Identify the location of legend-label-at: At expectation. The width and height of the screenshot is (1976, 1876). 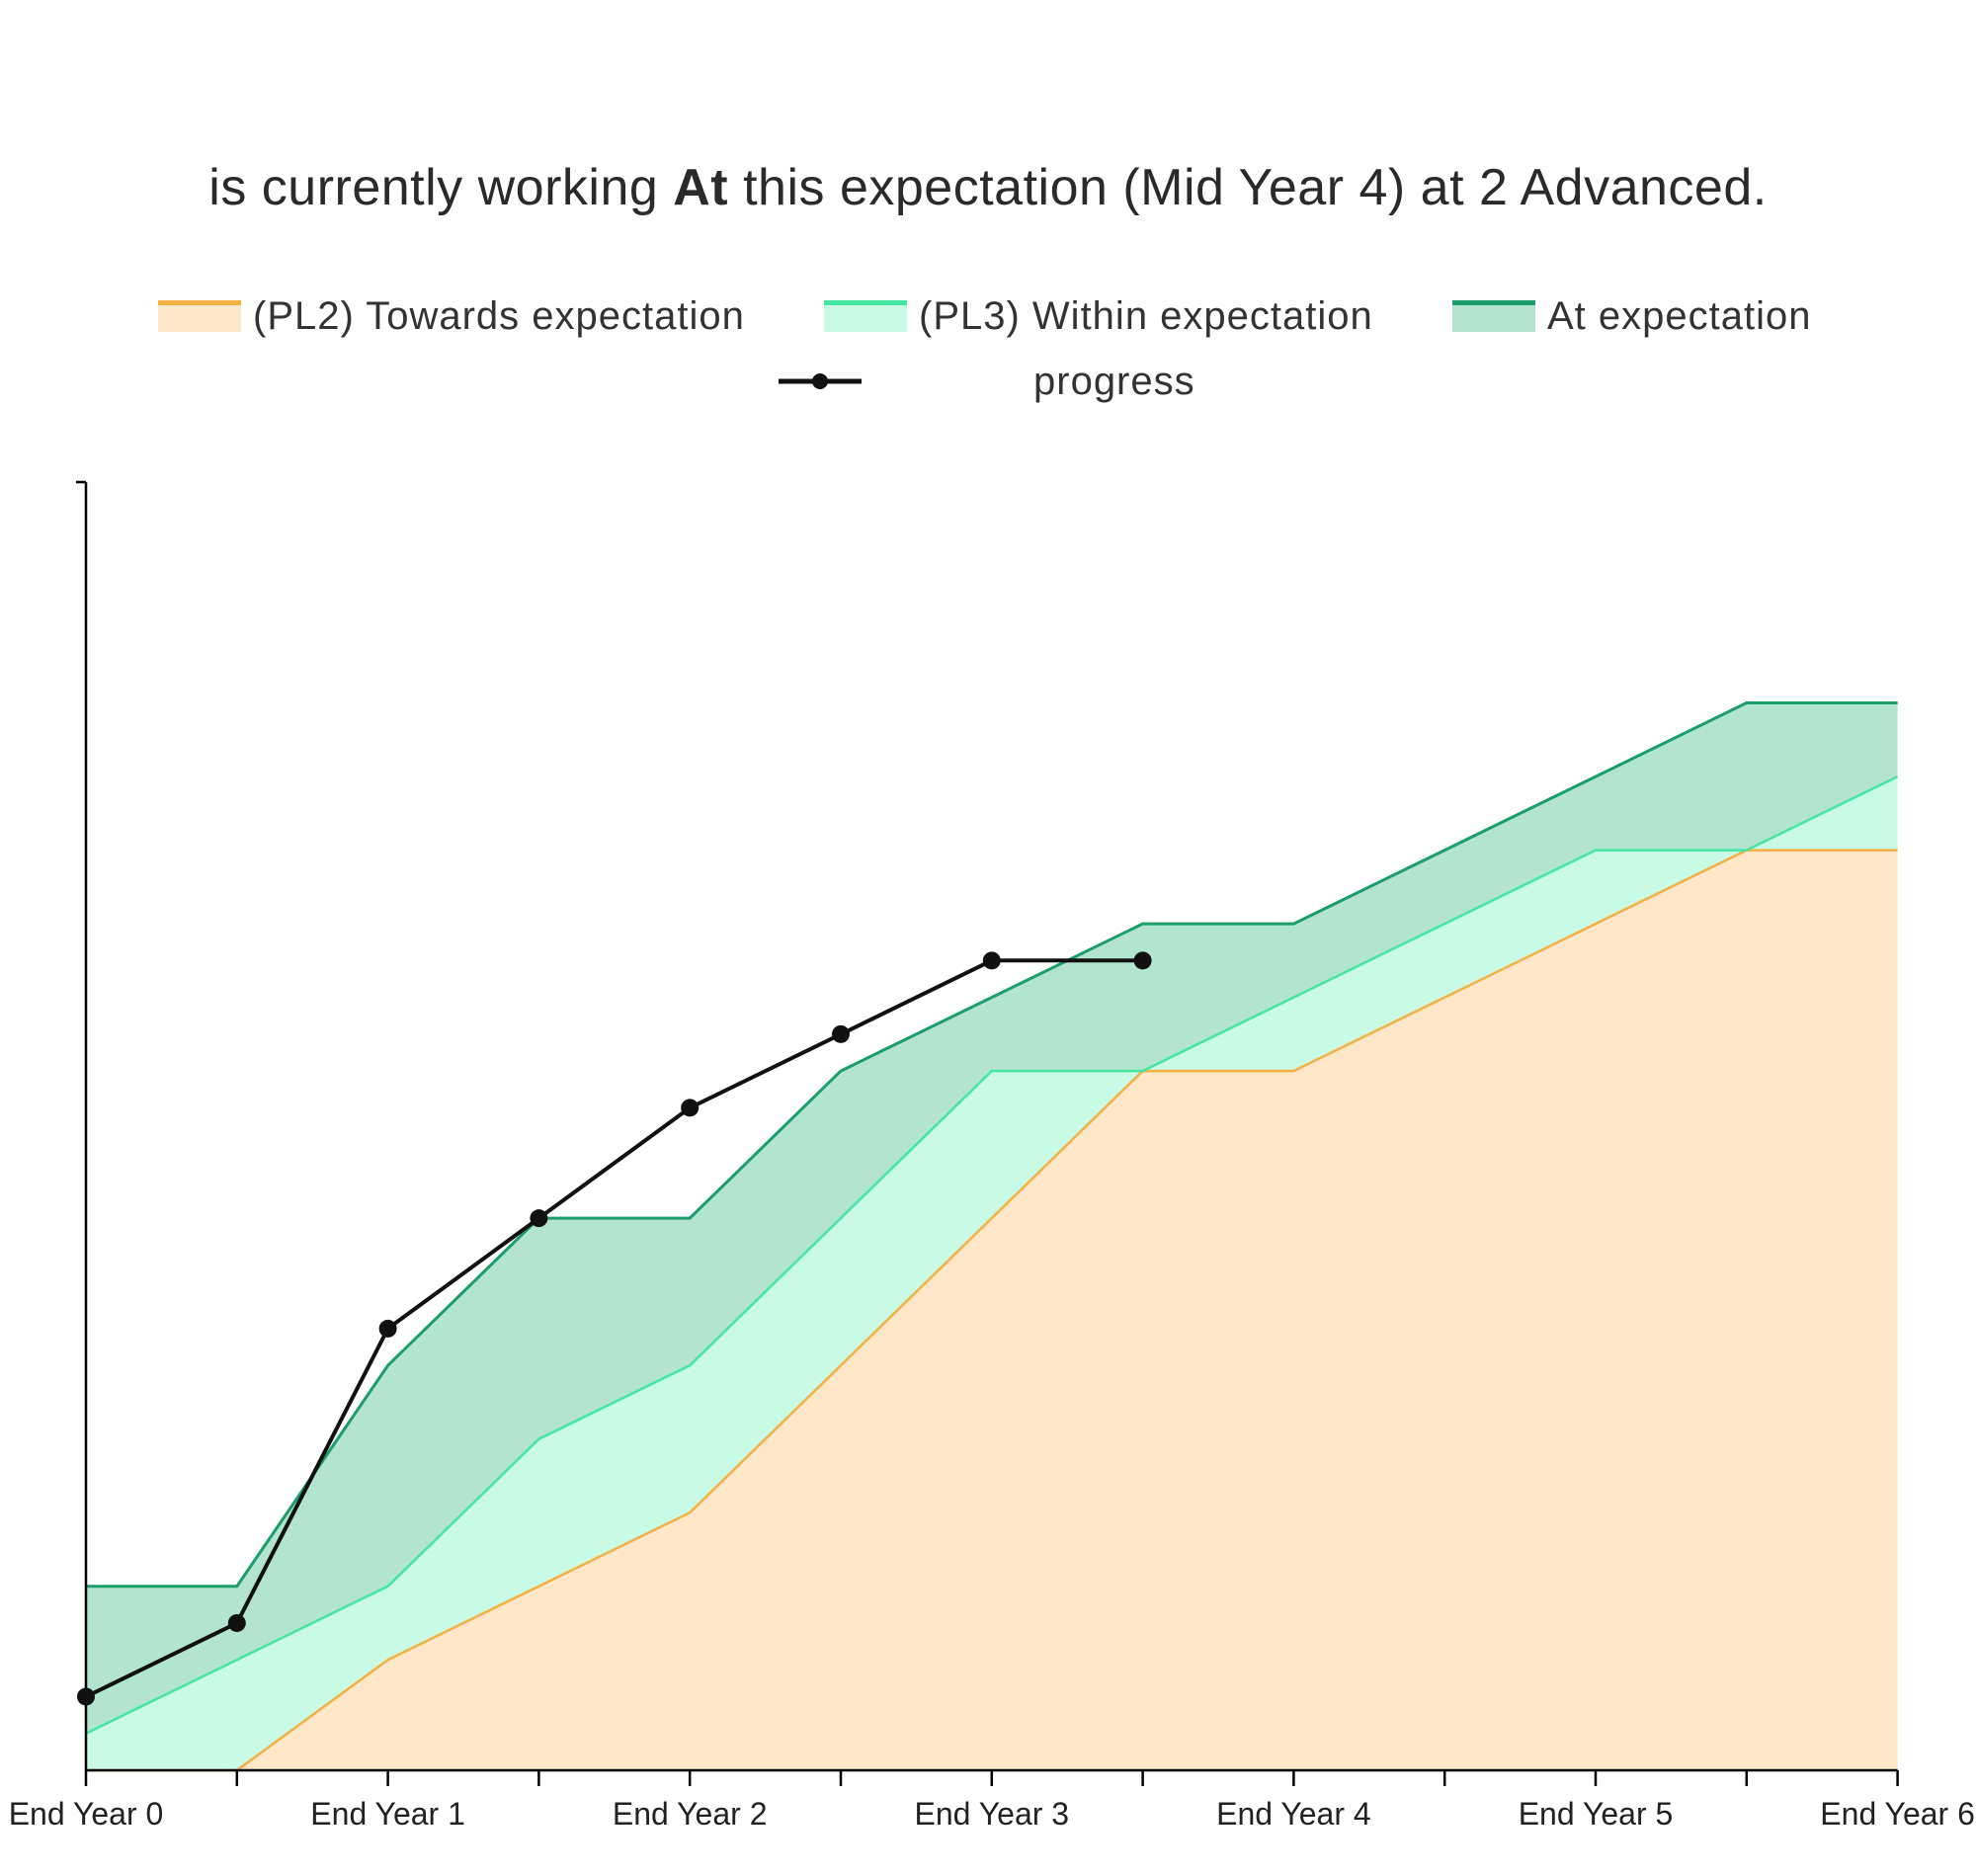
(1679, 315).